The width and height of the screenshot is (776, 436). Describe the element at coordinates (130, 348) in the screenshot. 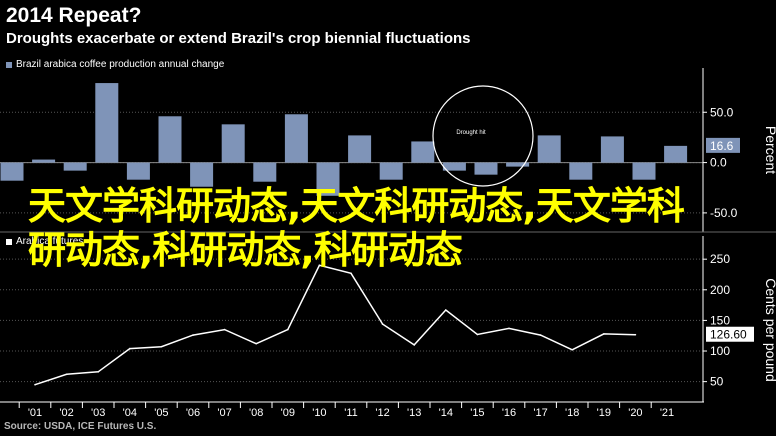

I see `line-point-'04` at that location.